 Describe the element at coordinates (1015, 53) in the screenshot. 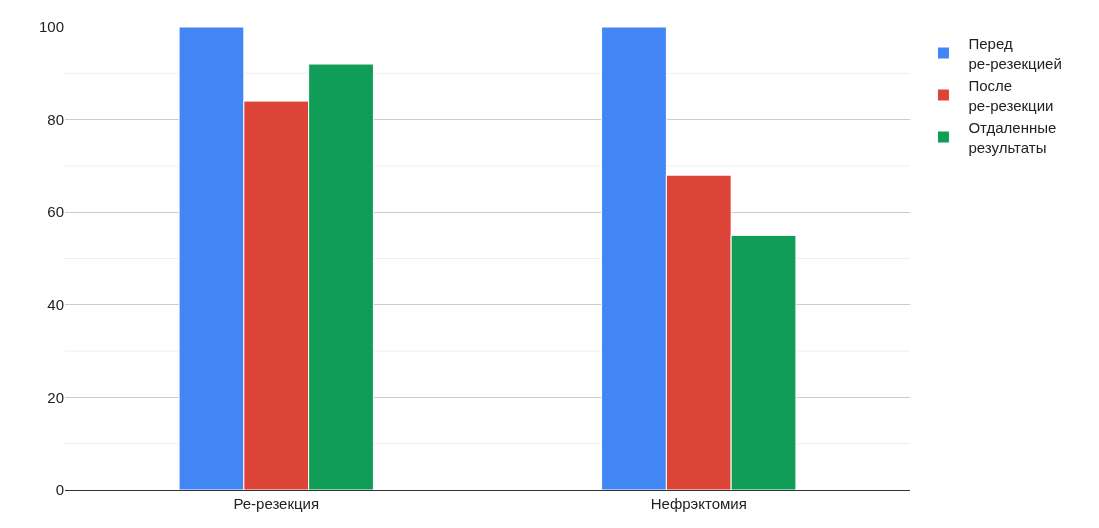

I see `legend-label: Перед ре-резекцией` at that location.